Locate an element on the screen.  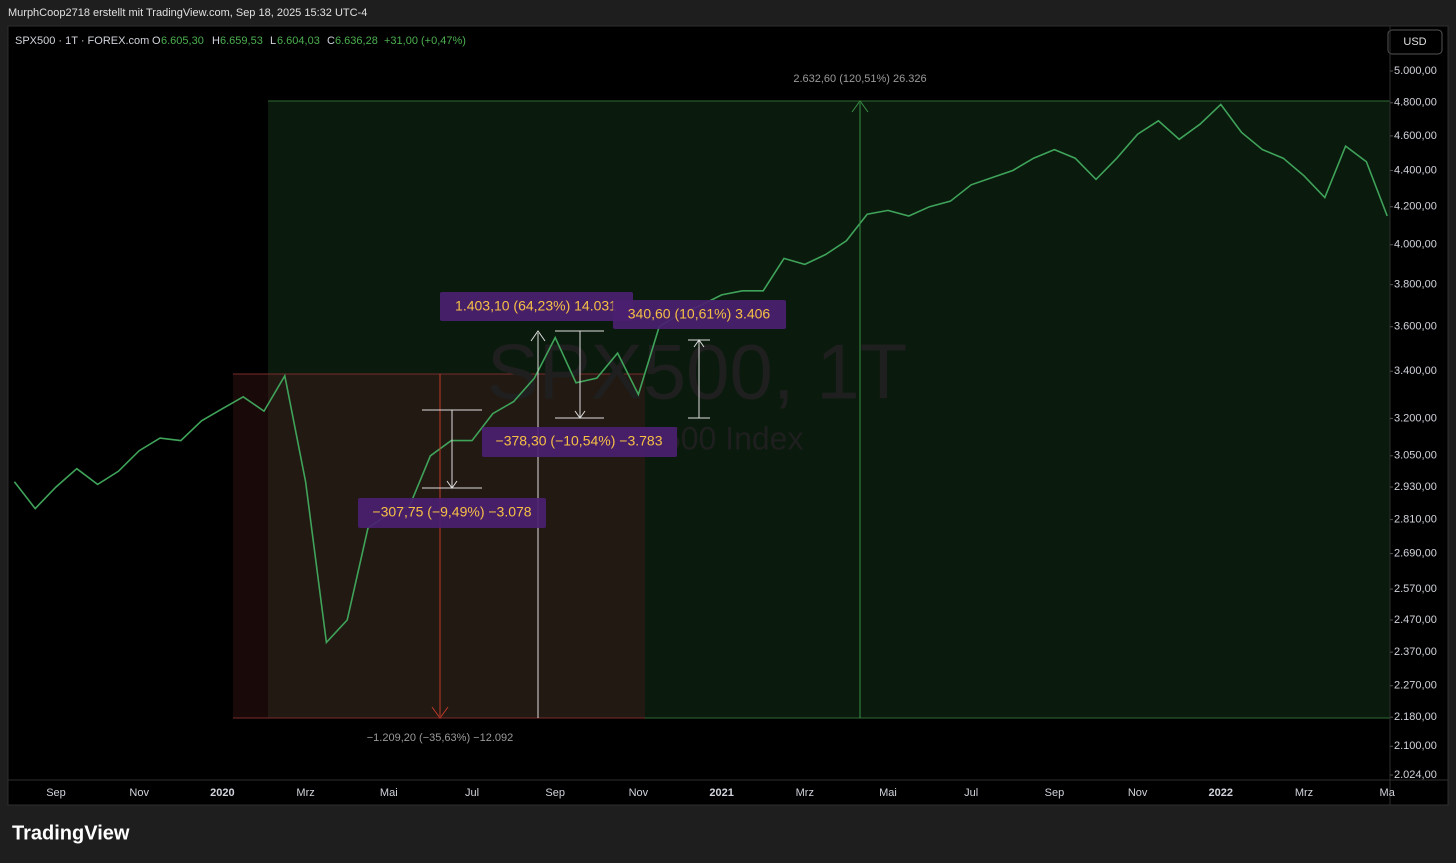
y-tick-label: 2.570,00 is located at coordinates (1415, 589).